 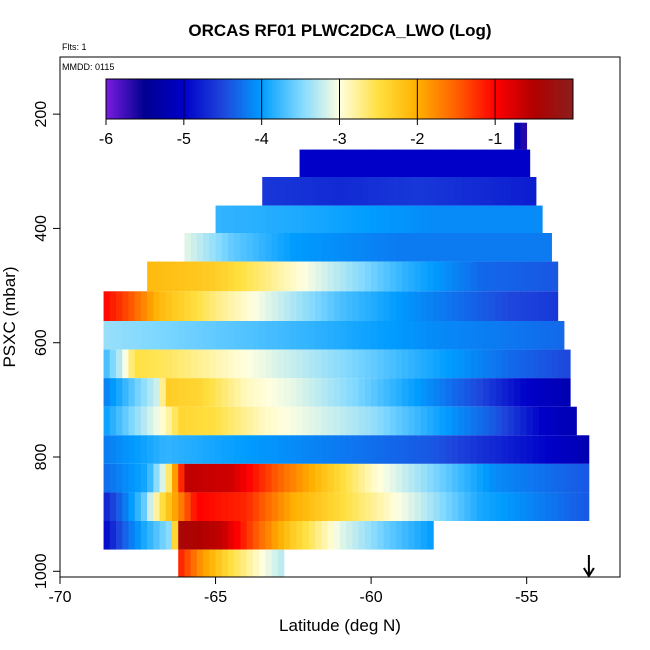 I want to click on y-axis-label: PSXC (mbar), so click(x=9, y=316).